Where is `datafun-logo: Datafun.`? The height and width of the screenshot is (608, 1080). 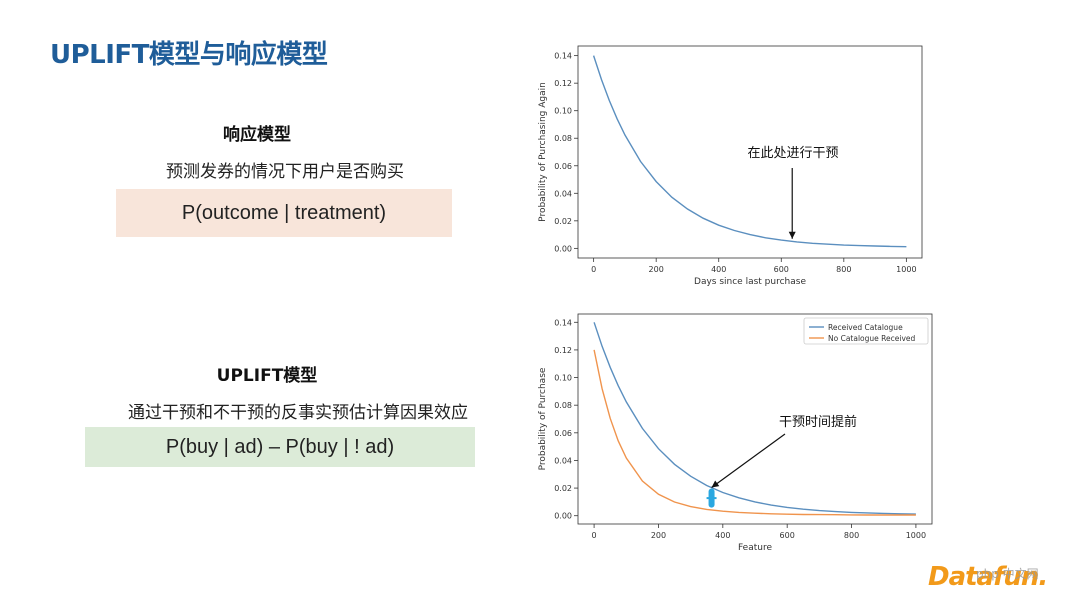 datafun-logo: Datafun. is located at coordinates (988, 577).